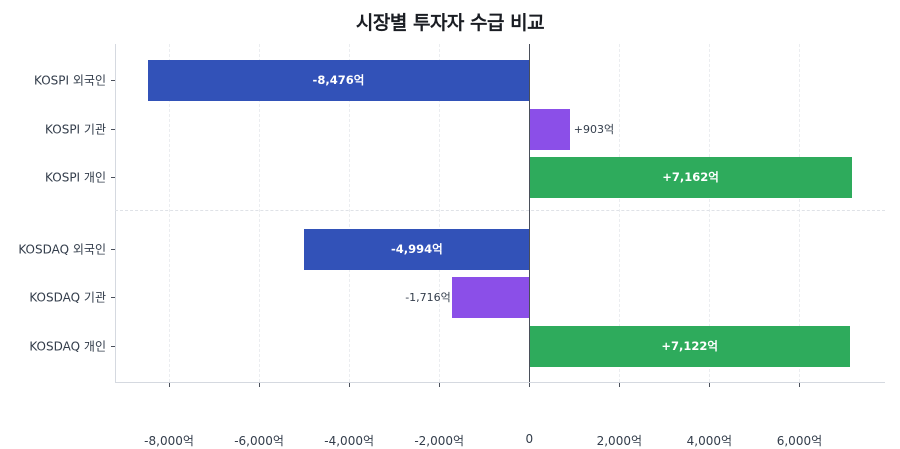 The height and width of the screenshot is (449, 900). What do you see at coordinates (450, 23) in the screenshot?
I see `chart-title: 시장별 투자자 수급 비교` at bounding box center [450, 23].